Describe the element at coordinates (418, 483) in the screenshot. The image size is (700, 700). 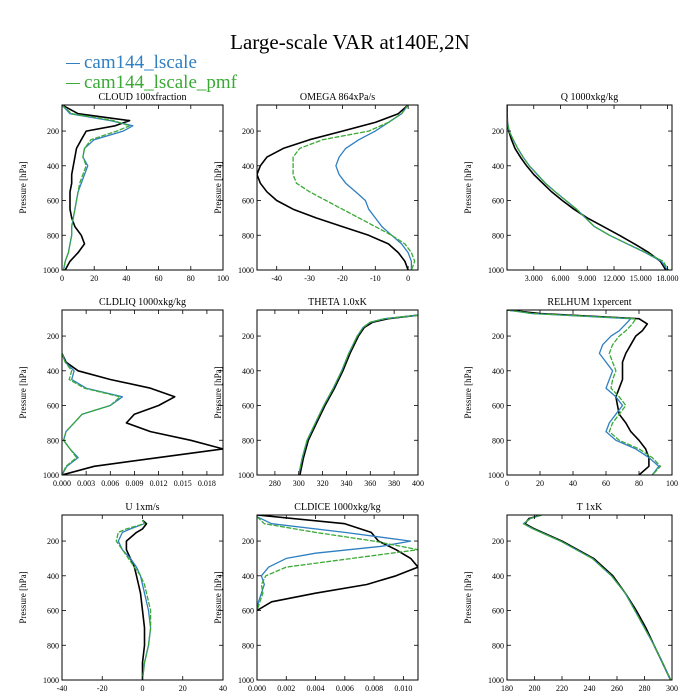
I see `x-tick-label: 400` at that location.